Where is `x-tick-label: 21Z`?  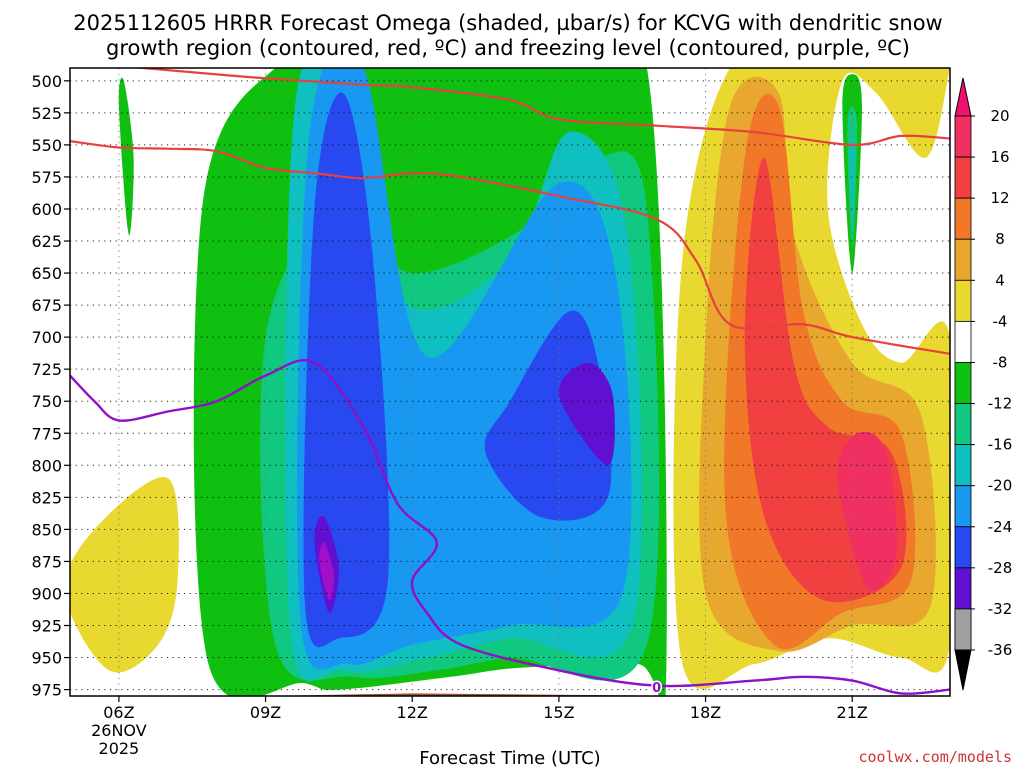 x-tick-label: 21Z is located at coordinates (852, 712).